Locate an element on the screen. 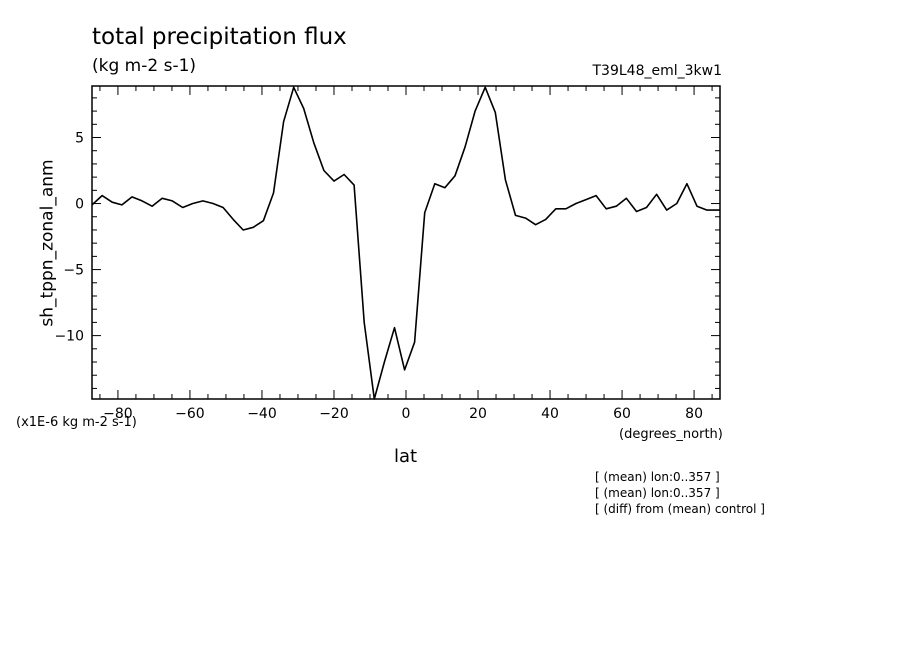 The image size is (904, 654). x-tick-label: −60 is located at coordinates (190, 414).